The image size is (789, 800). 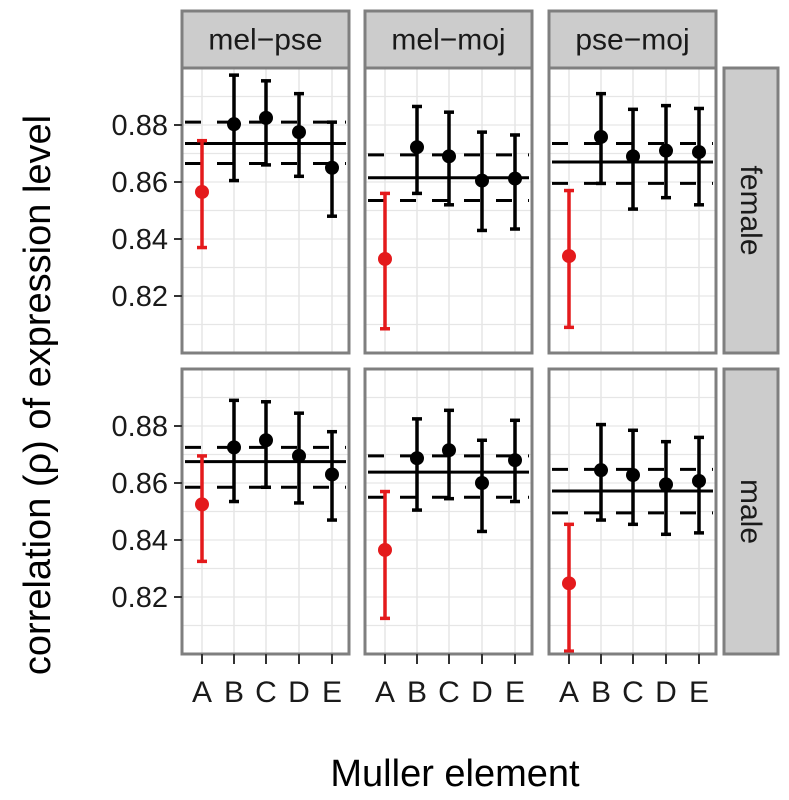 I want to click on row-strip-label: male, so click(x=750, y=511).